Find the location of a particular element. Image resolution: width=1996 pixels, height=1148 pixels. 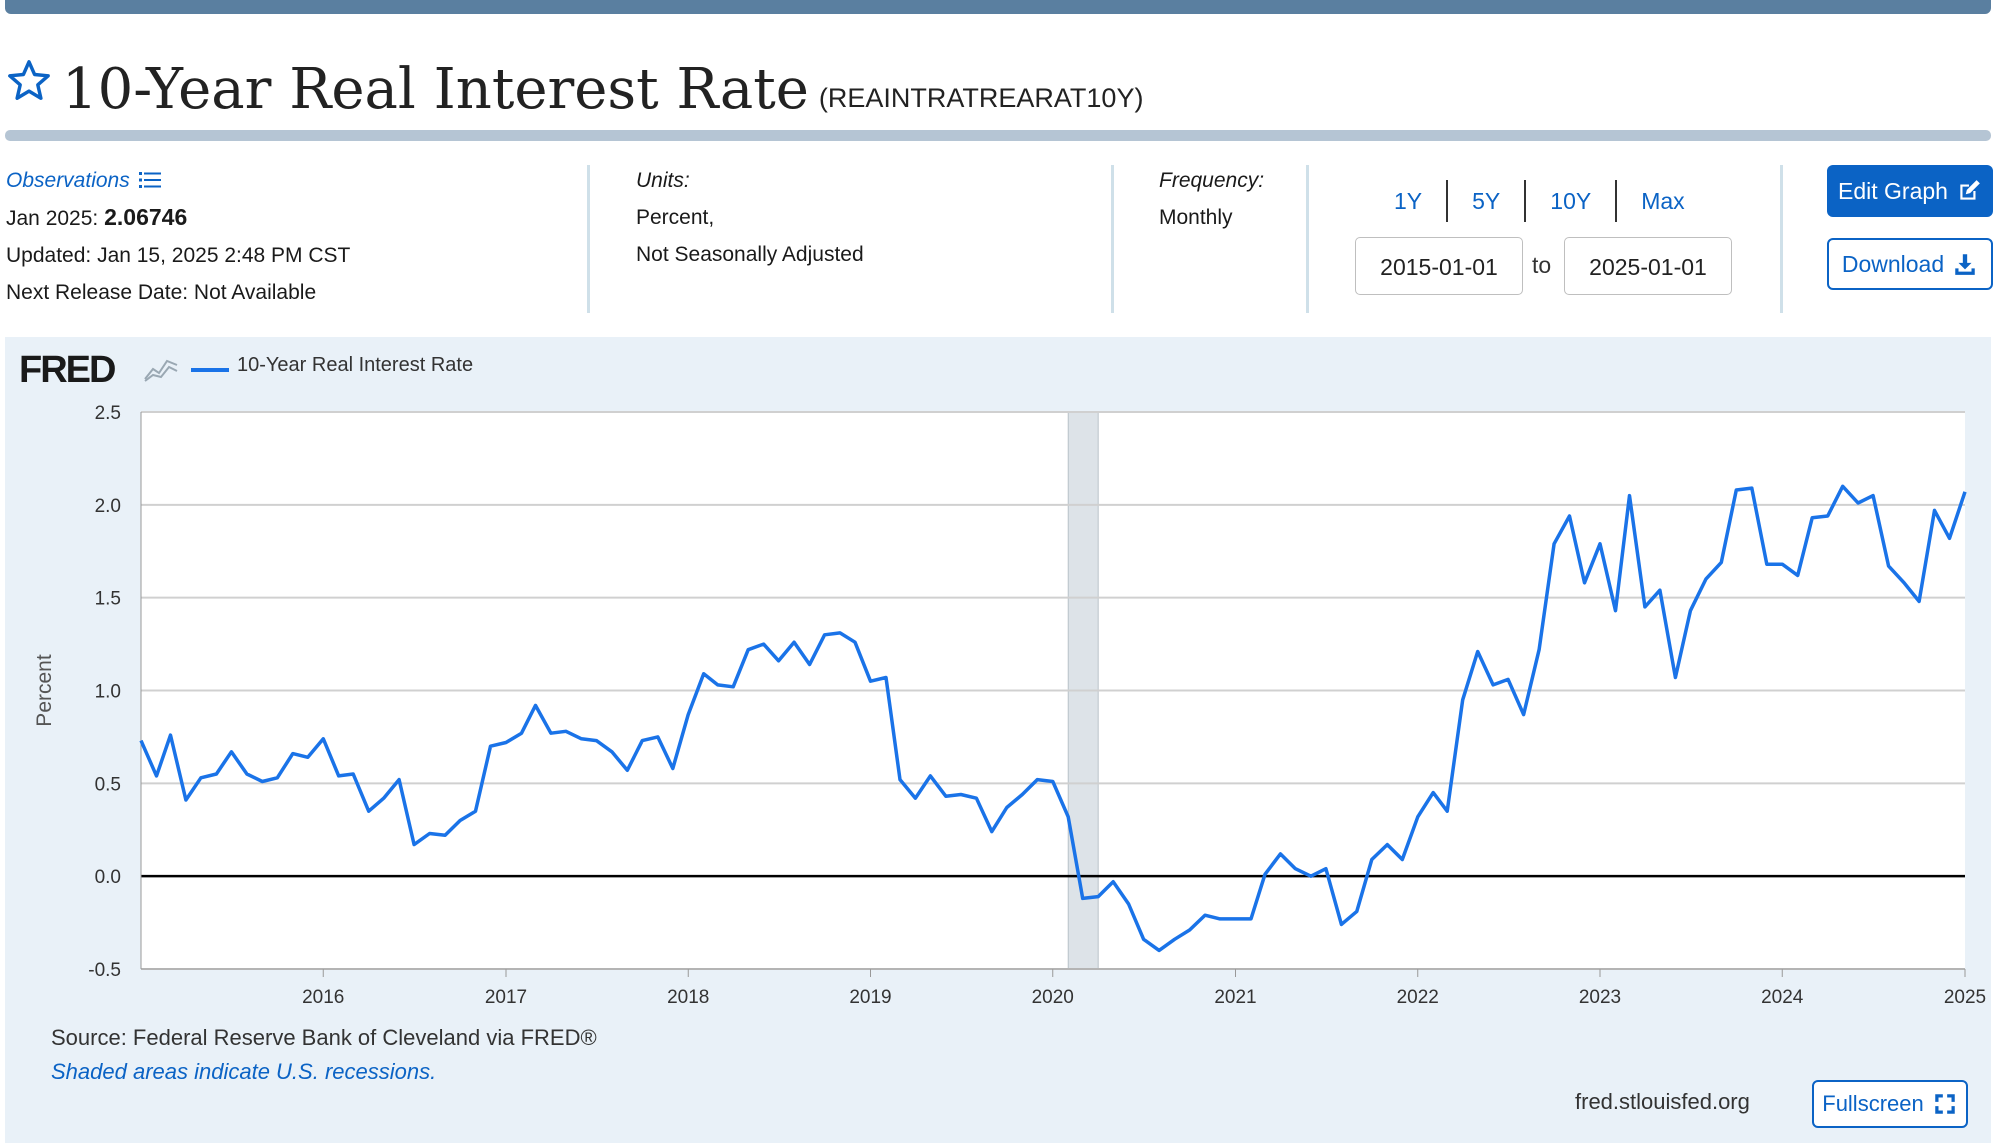

legend-label: 10-Year Real Interest Rate is located at coordinates (355, 365).